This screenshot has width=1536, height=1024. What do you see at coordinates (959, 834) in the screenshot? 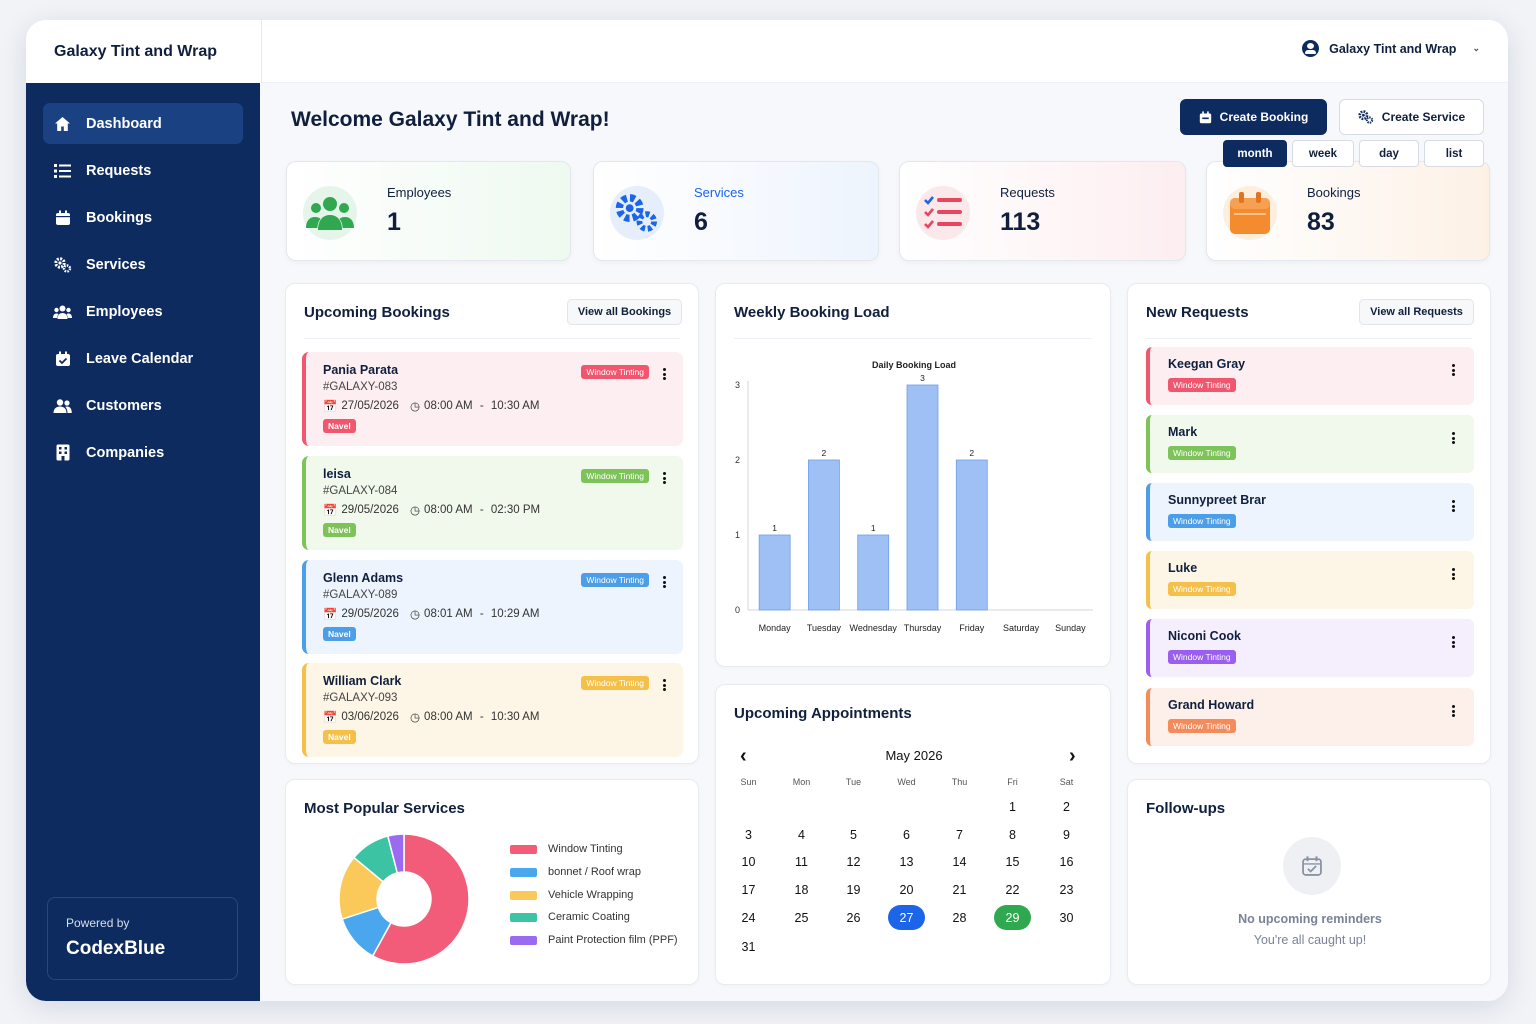
I see `calendar-day: 7` at bounding box center [959, 834].